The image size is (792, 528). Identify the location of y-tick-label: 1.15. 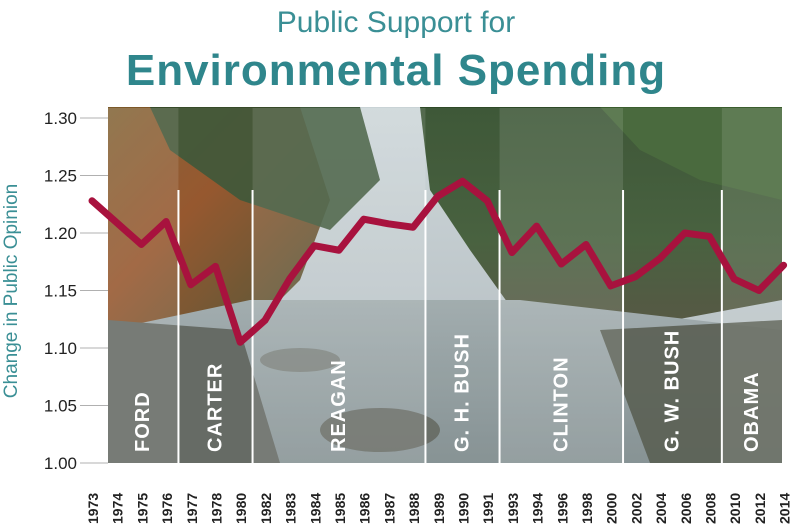
(60, 291).